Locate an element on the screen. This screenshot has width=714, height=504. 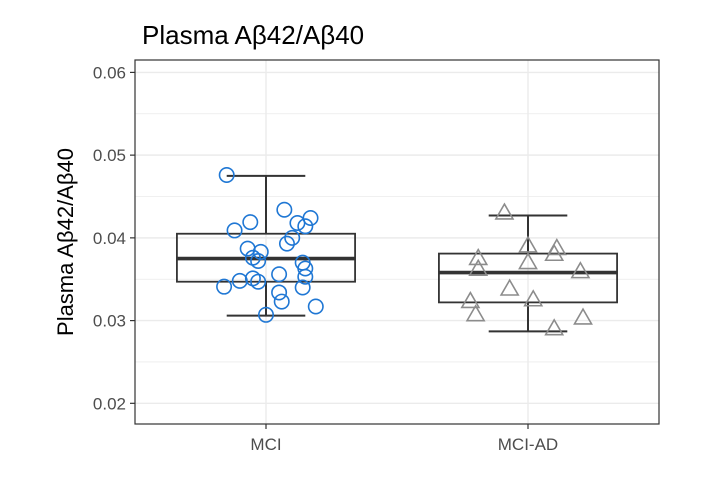
chart-title: Plasma Aβ42/Aβ40 is located at coordinates (253, 35).